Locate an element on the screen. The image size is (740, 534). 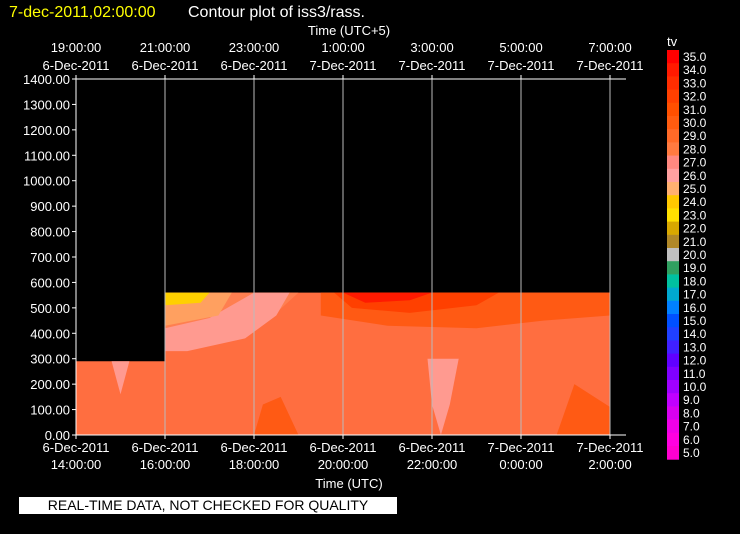
colorbar-label-value: 21.0 is located at coordinates (695, 242).